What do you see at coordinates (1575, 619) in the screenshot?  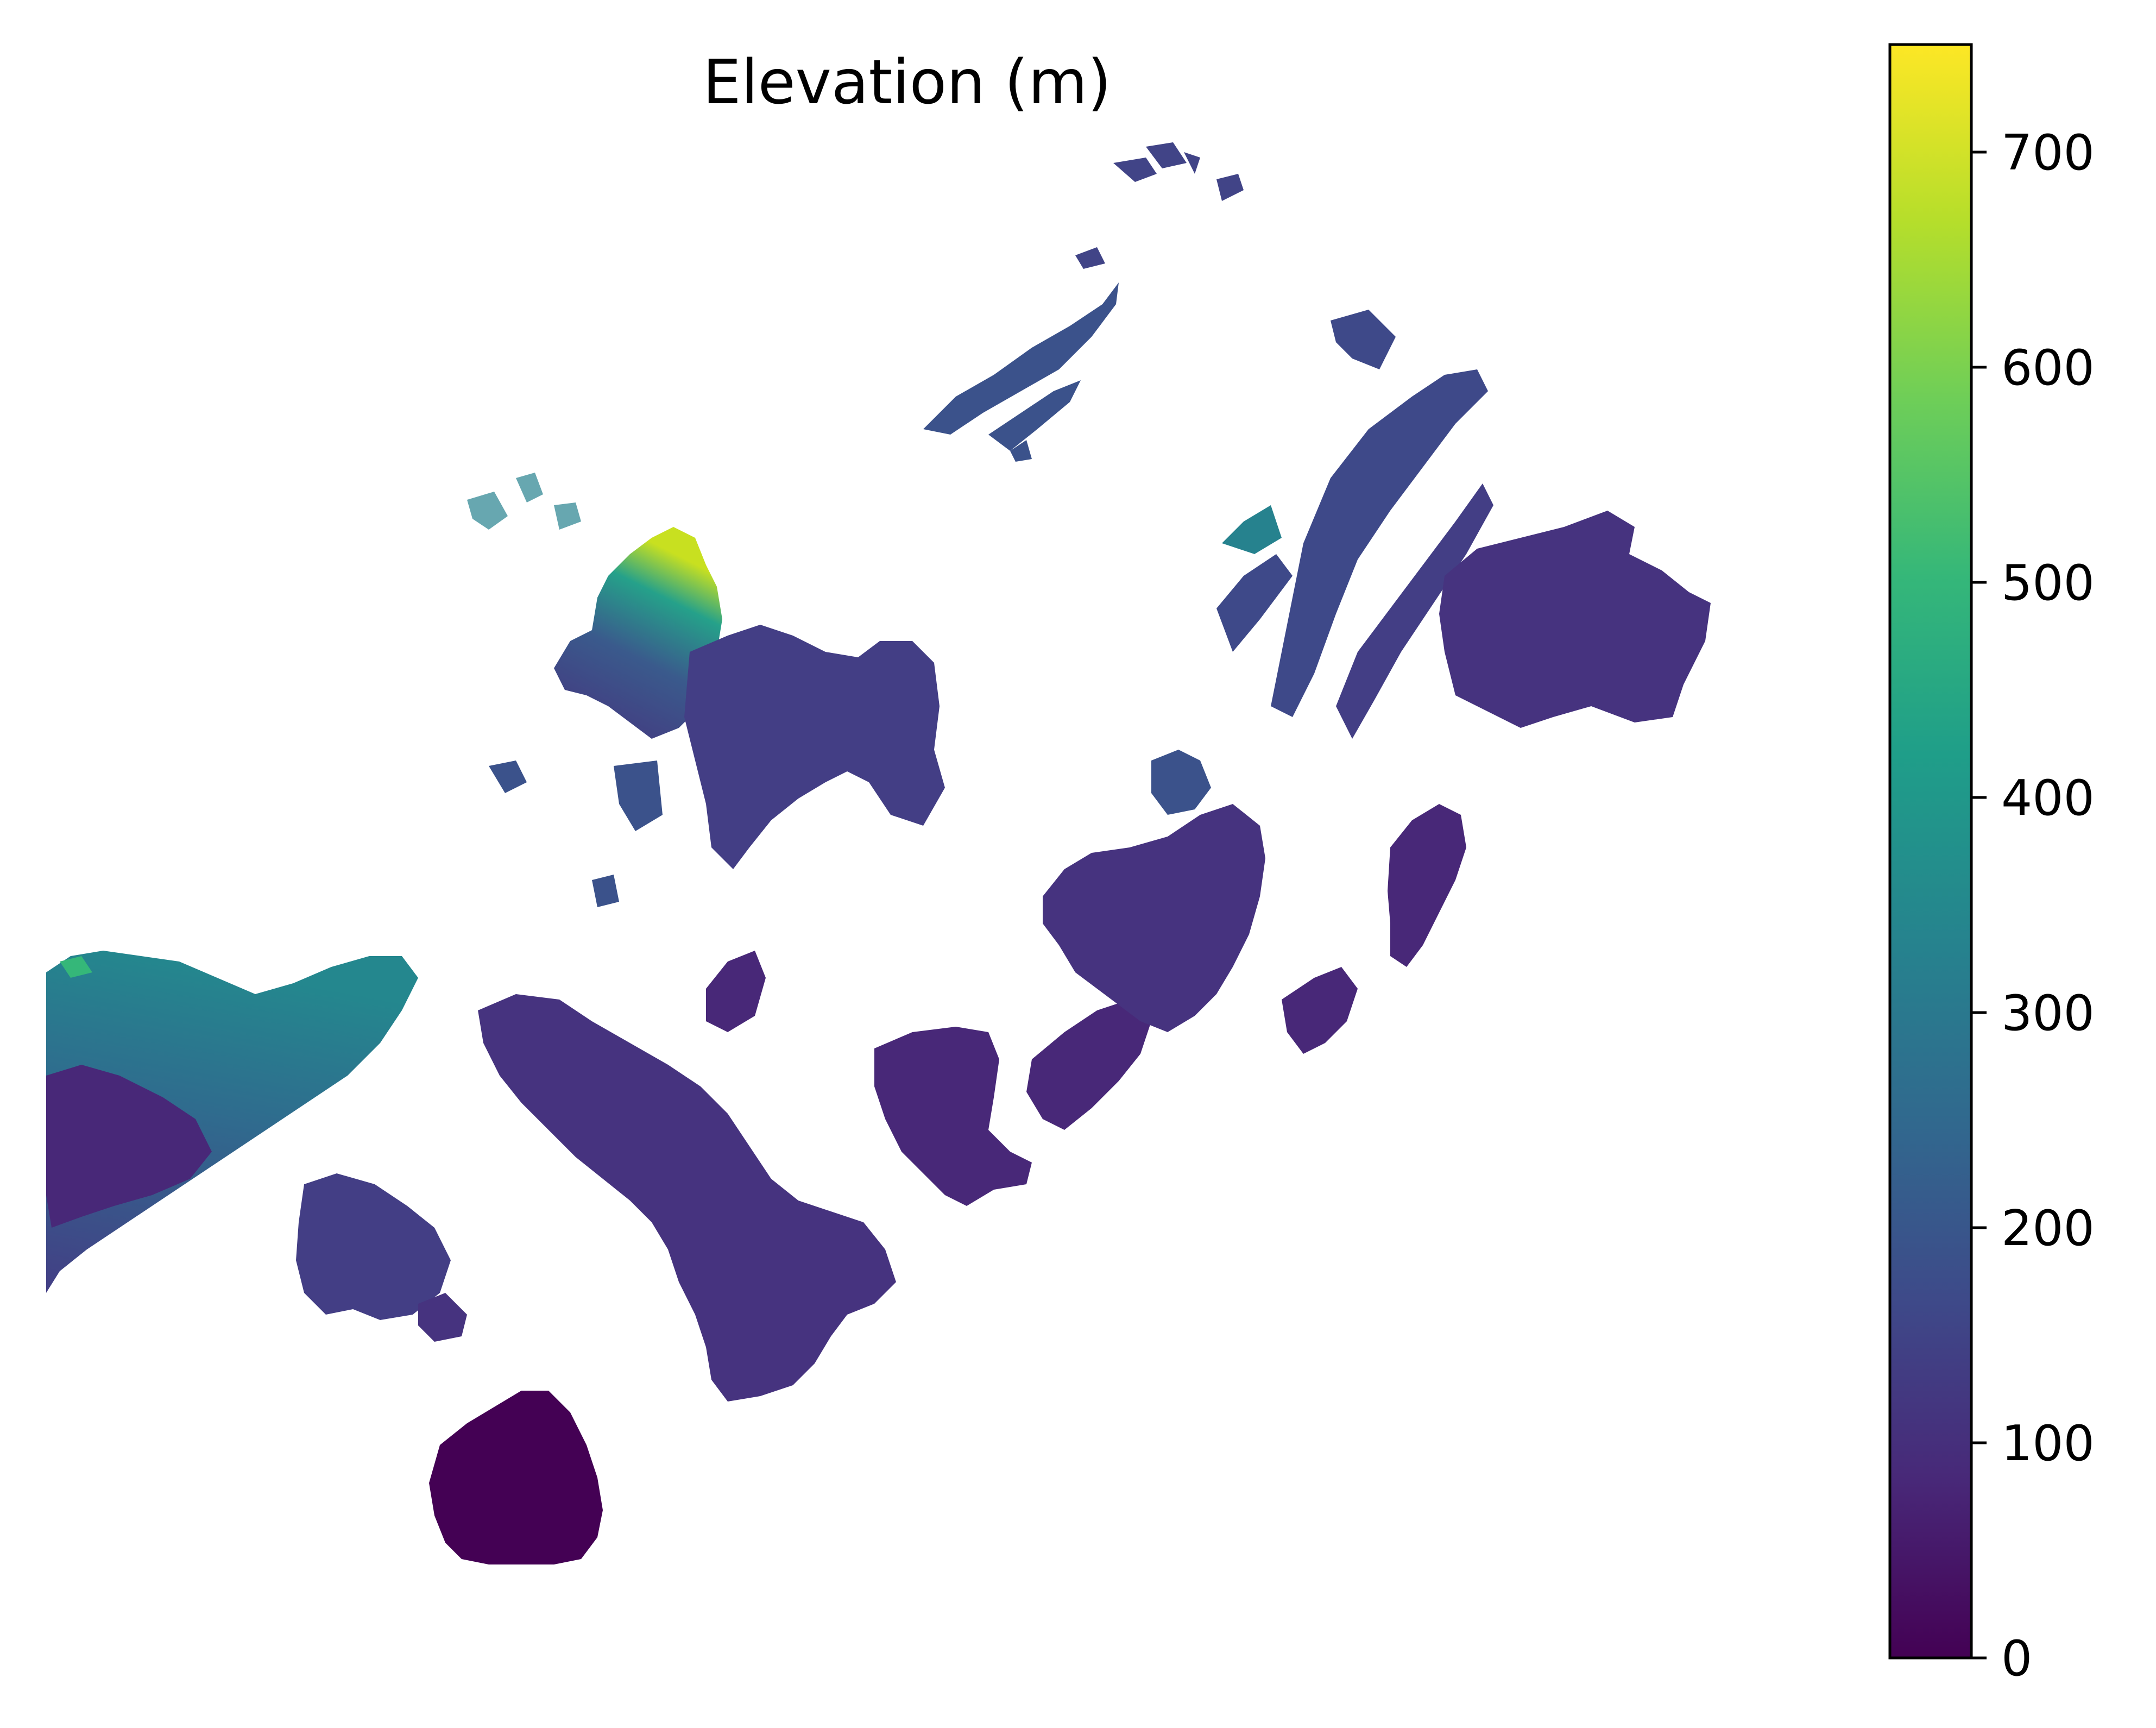 I see `eastern-island` at bounding box center [1575, 619].